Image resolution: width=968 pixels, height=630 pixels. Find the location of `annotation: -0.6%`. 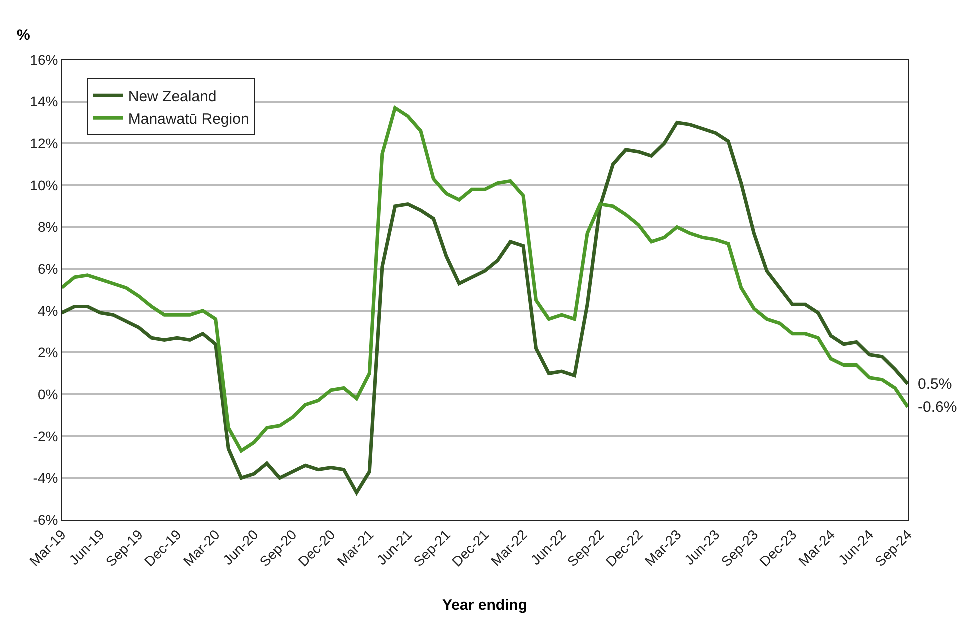

annotation: -0.6% is located at coordinates (938, 407).